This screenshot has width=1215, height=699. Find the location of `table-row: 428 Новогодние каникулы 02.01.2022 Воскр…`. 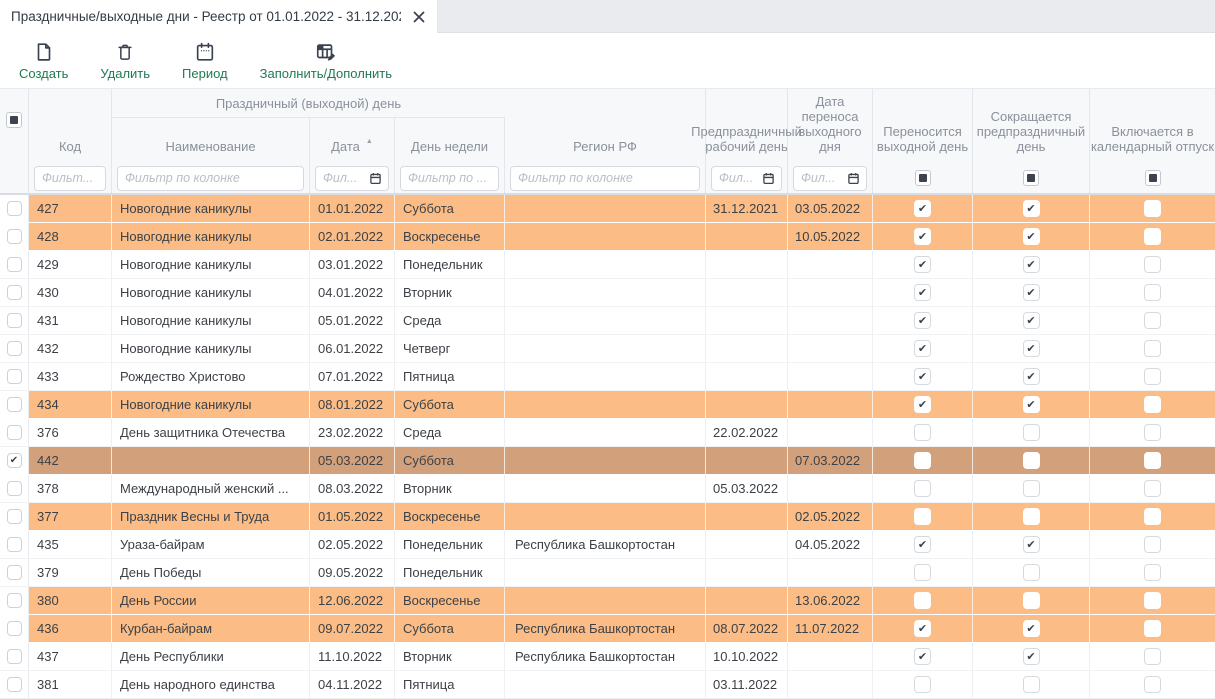

table-row: 428 Новогодние каникулы 02.01.2022 Воскр… is located at coordinates (607, 237).